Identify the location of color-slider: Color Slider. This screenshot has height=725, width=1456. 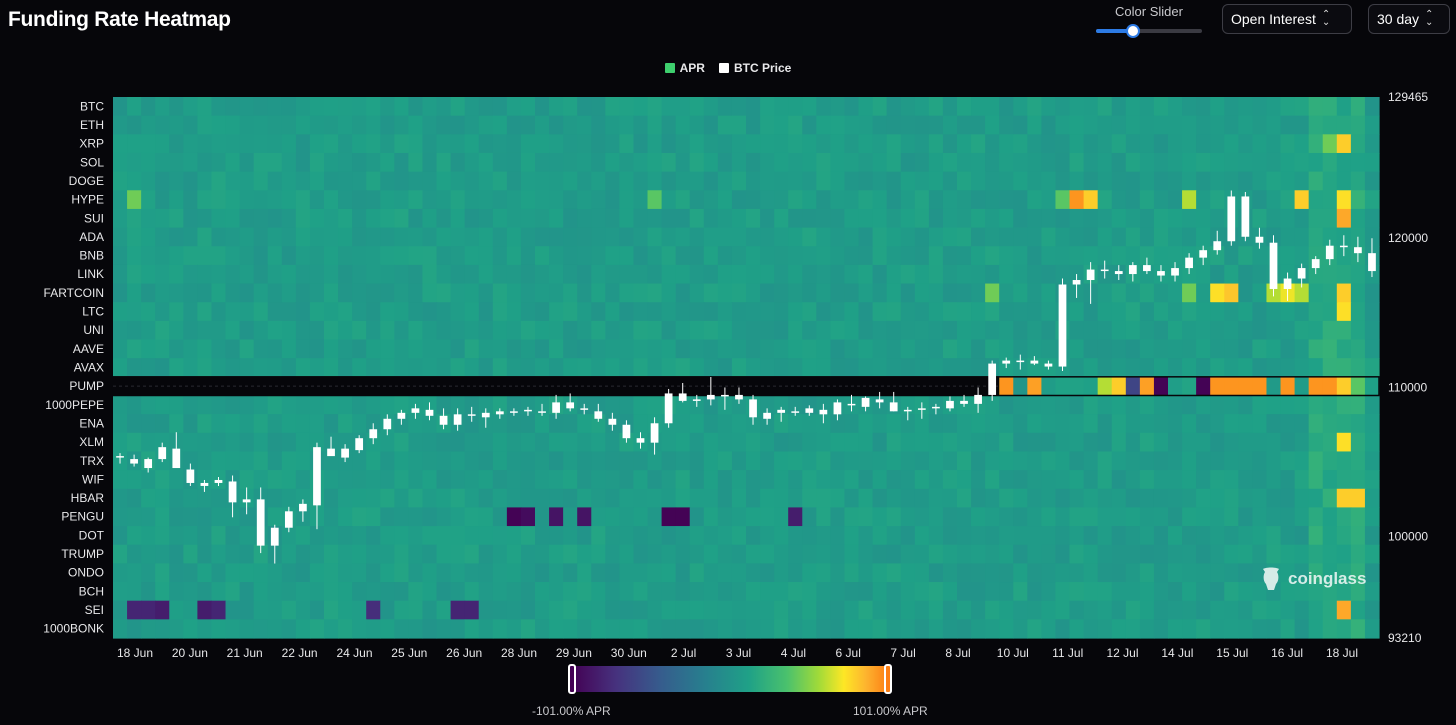
(1149, 21).